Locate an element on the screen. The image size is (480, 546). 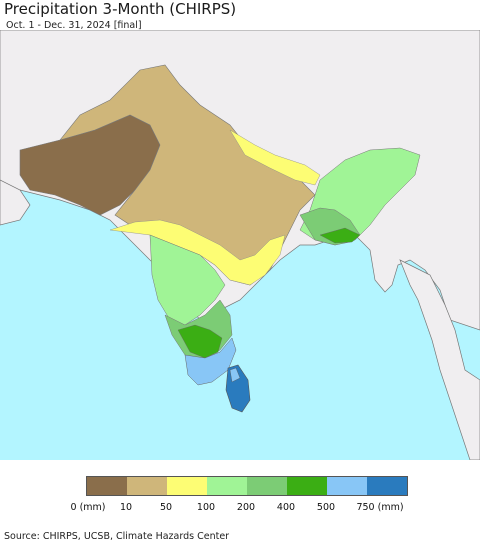
legend-label: 500 is located at coordinates (326, 507).